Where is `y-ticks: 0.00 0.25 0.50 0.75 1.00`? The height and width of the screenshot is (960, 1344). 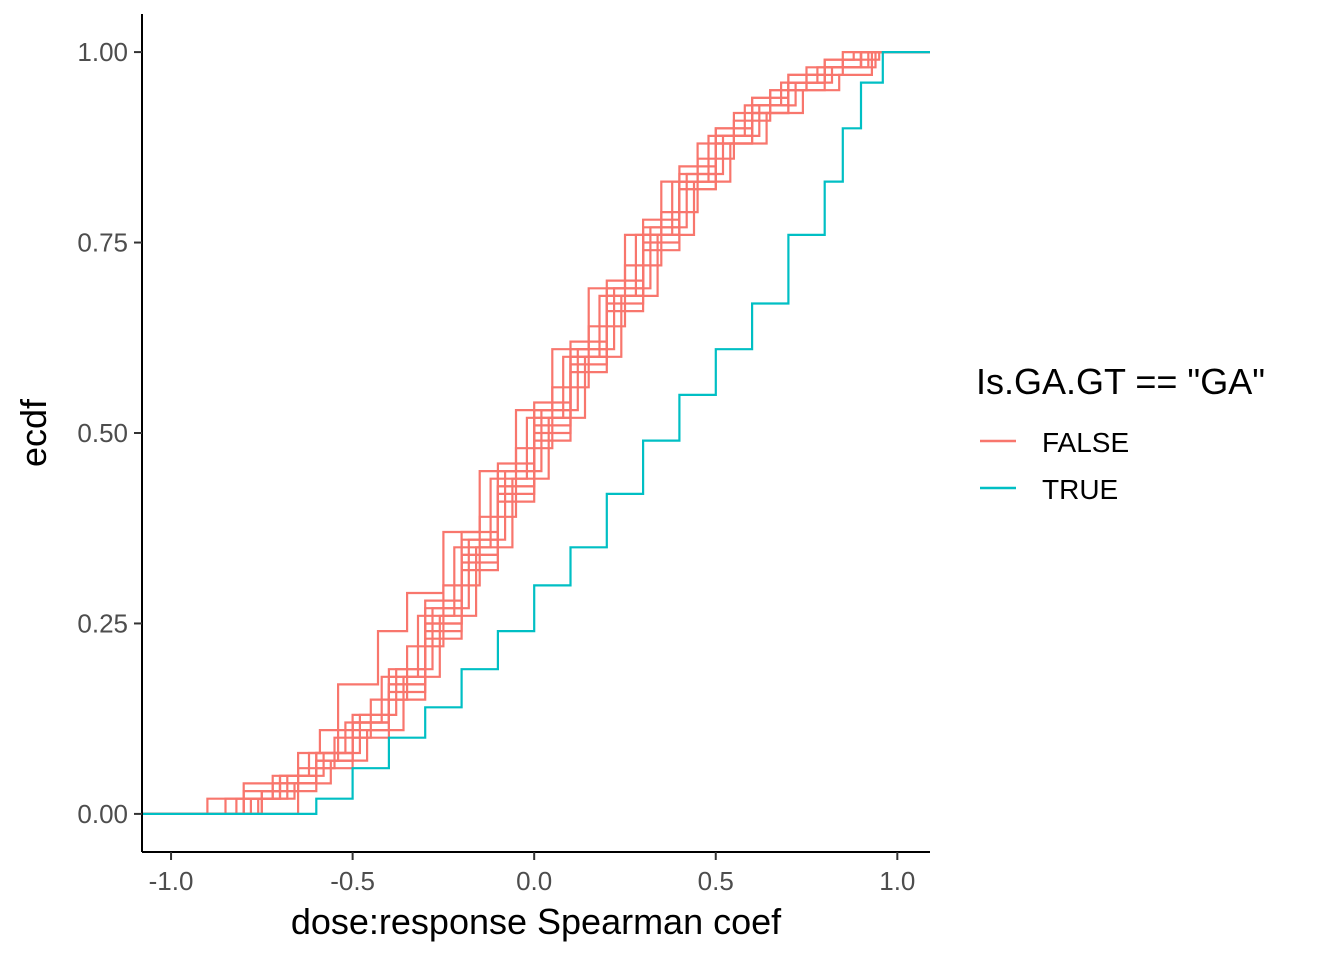 y-ticks: 0.00 0.25 0.50 0.75 1.00 is located at coordinates (109, 433).